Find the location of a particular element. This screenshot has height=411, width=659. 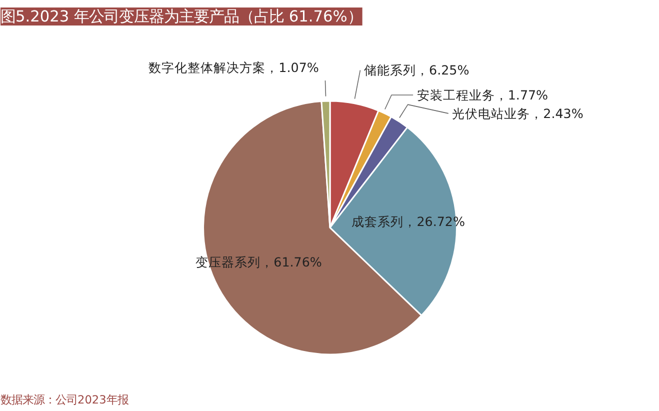

source-note: 数据来源：公司2023年报 is located at coordinates (64, 399).